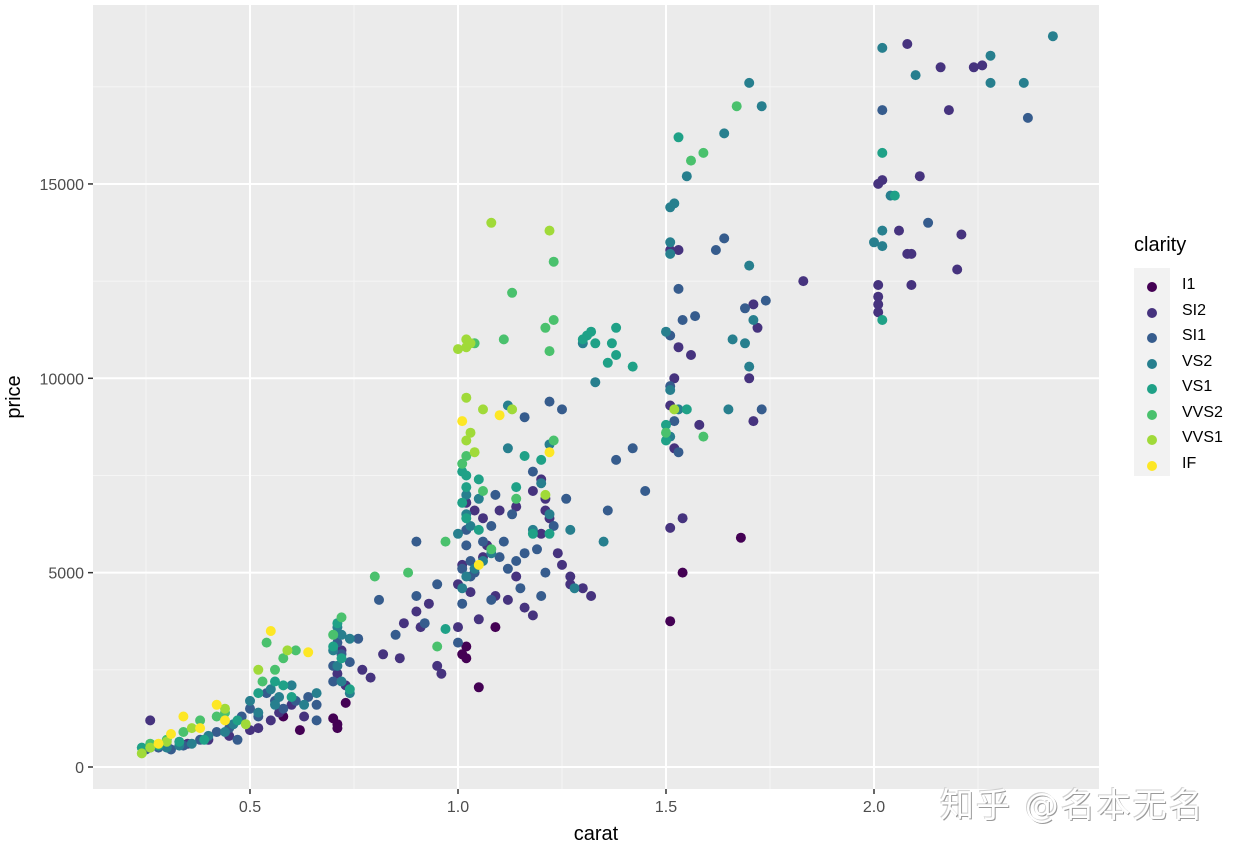  Describe the element at coordinates (1197, 361) in the screenshot. I see `legend-label: VS2` at that location.